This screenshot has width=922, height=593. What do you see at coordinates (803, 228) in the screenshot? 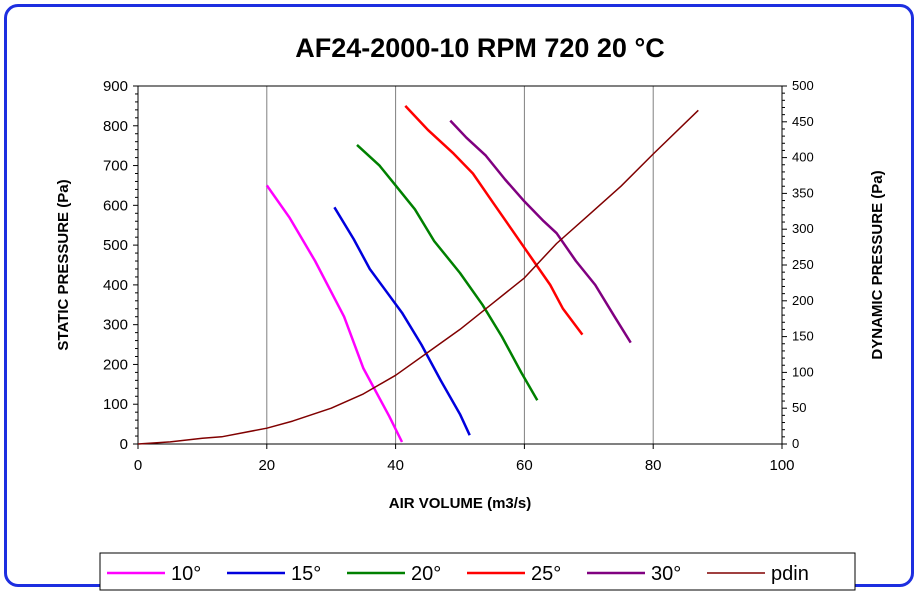
I see `y2-tick-label: 300` at bounding box center [803, 228].